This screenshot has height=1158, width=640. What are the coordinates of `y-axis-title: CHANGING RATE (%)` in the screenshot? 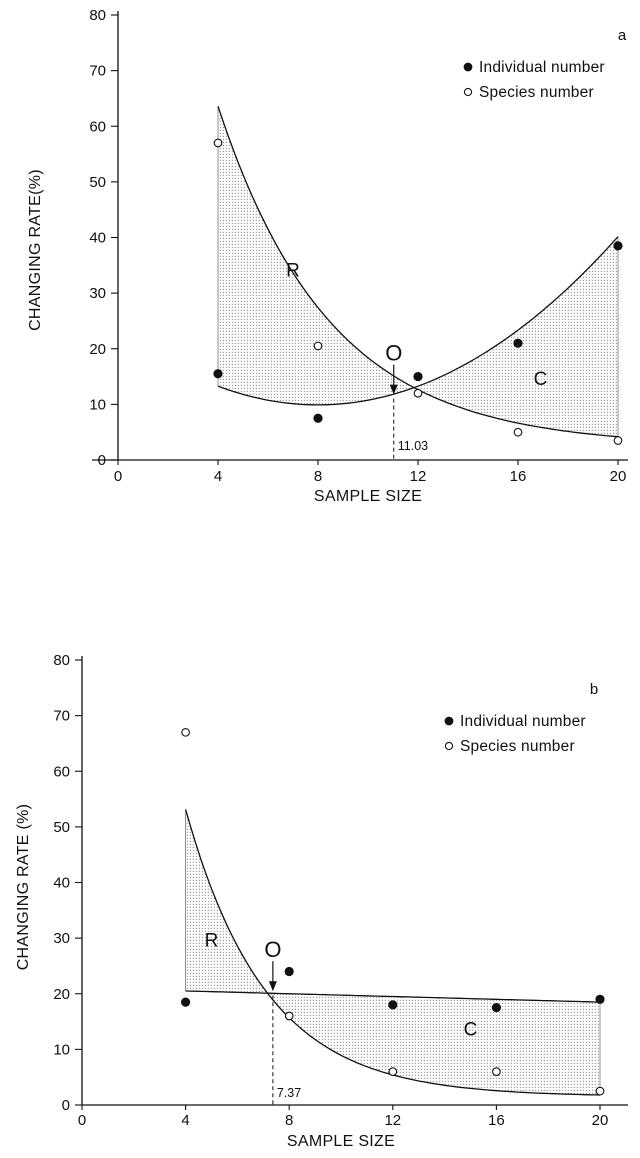 It's located at (23, 887).